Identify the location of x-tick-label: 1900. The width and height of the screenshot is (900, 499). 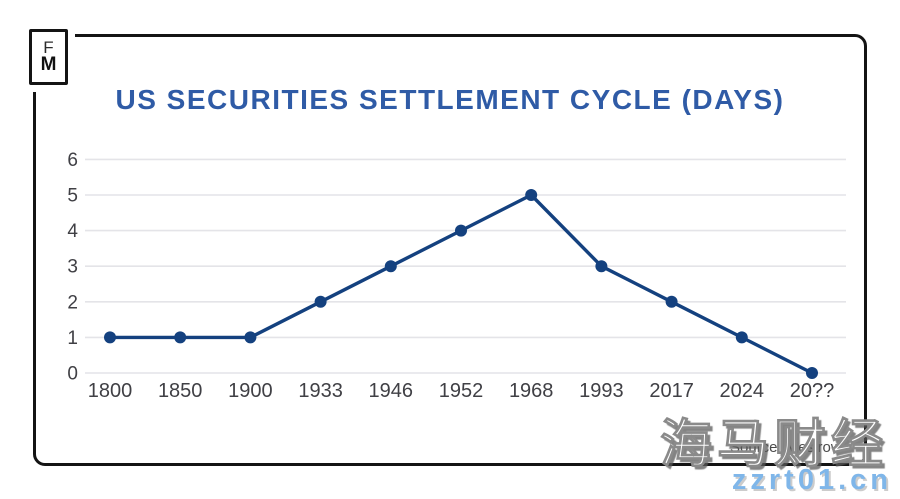
(250, 391).